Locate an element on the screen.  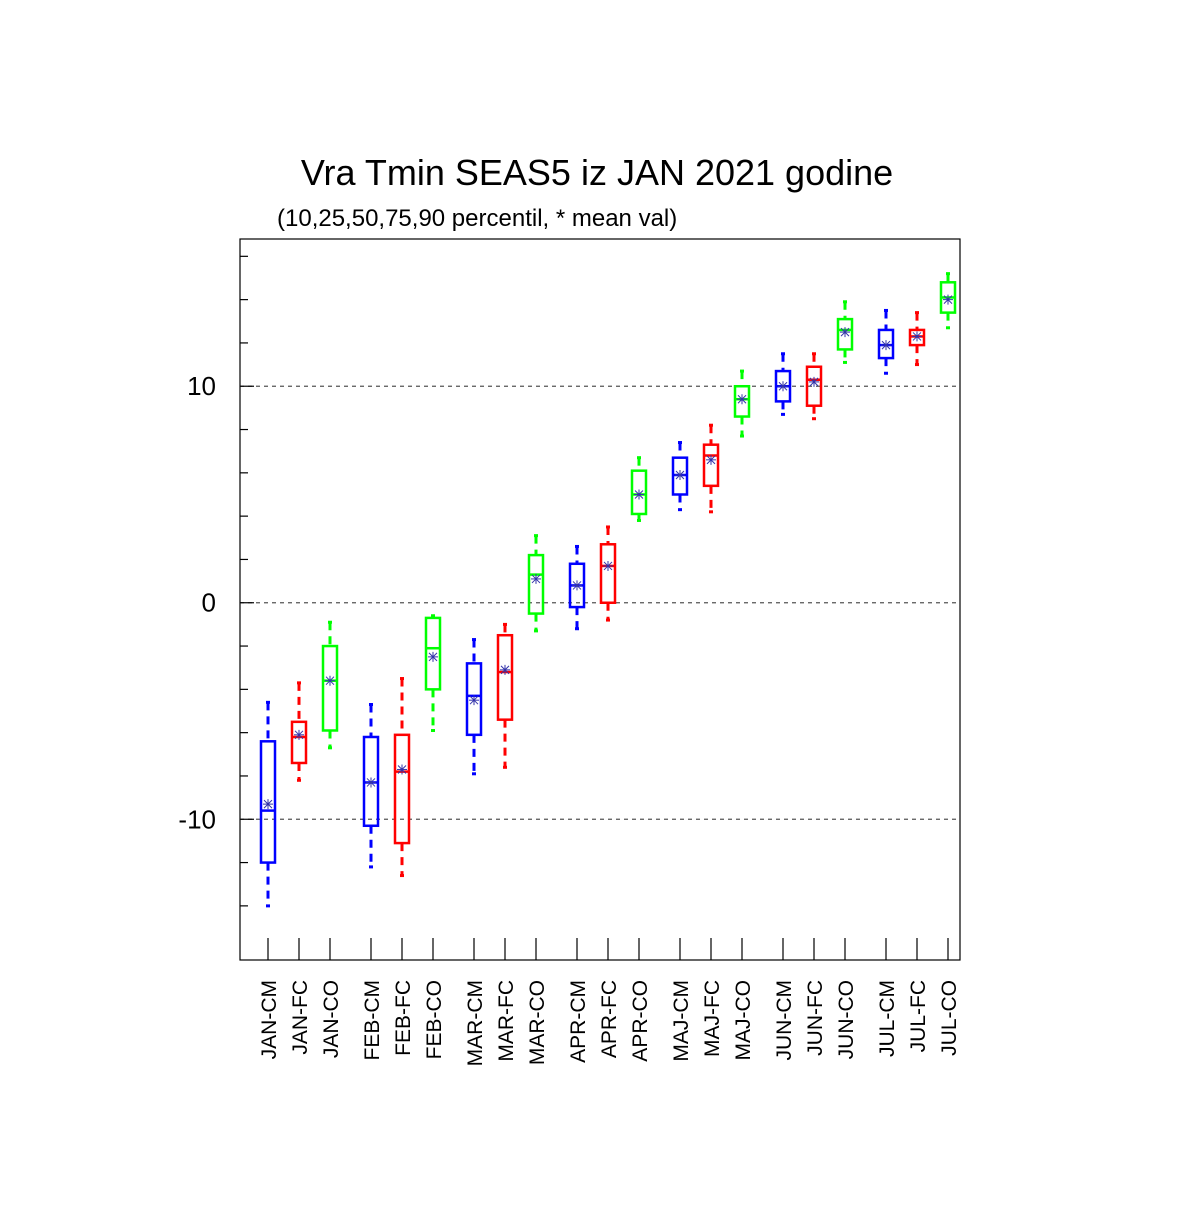
box-maj-co is located at coordinates (742, 403).